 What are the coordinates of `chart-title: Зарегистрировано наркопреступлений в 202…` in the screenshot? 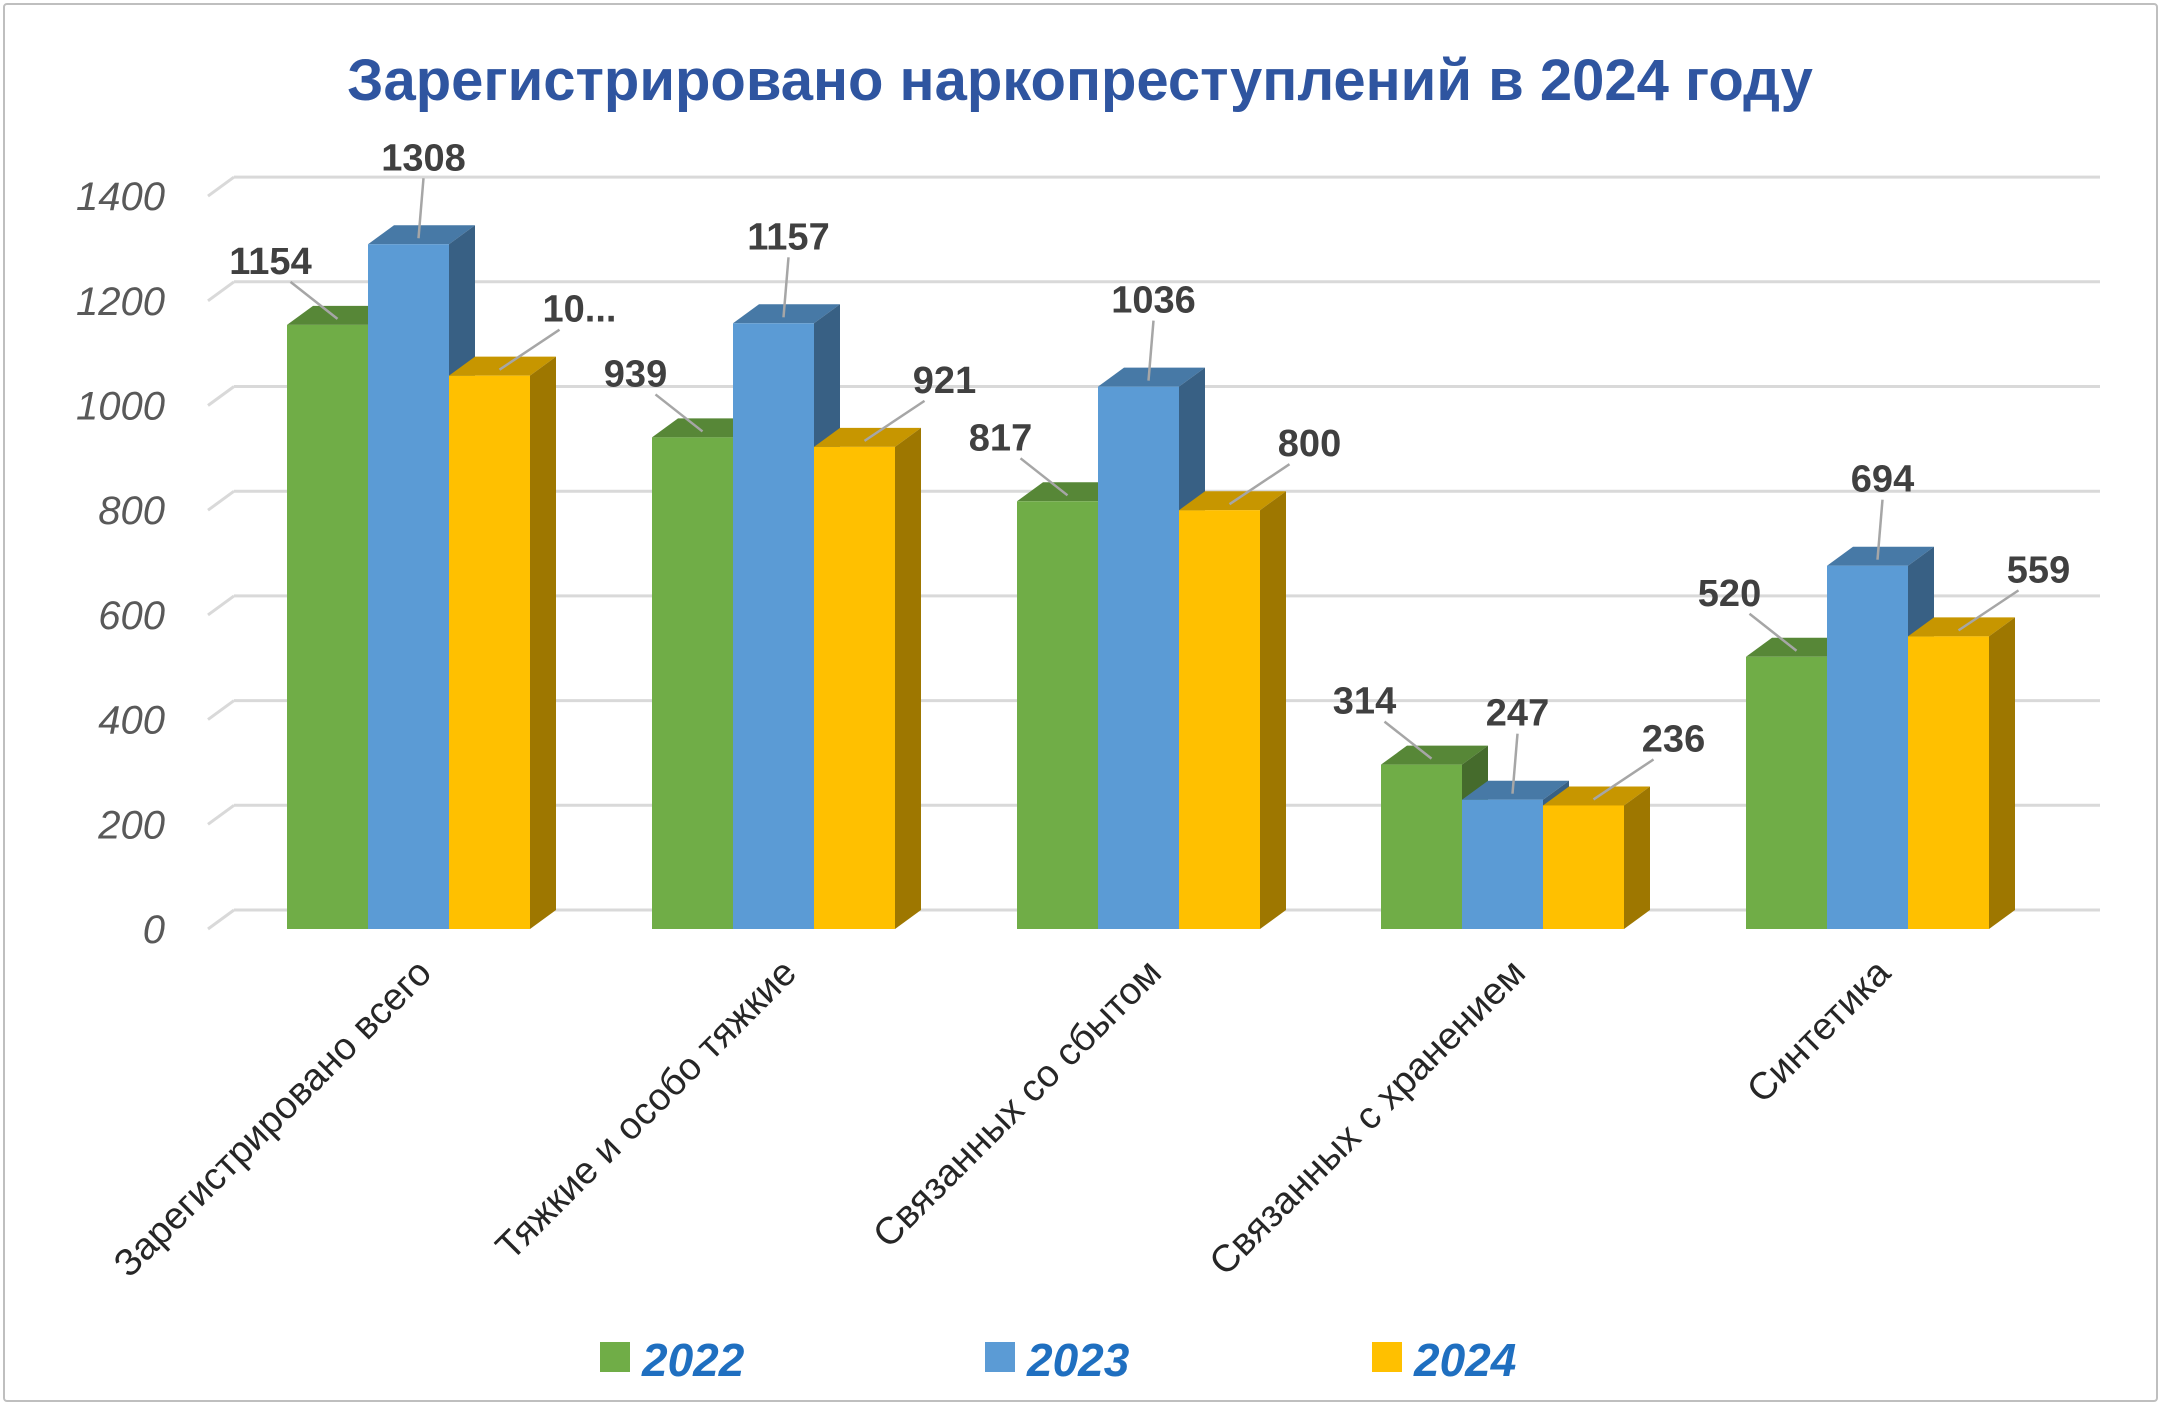 It's located at (1080, 80).